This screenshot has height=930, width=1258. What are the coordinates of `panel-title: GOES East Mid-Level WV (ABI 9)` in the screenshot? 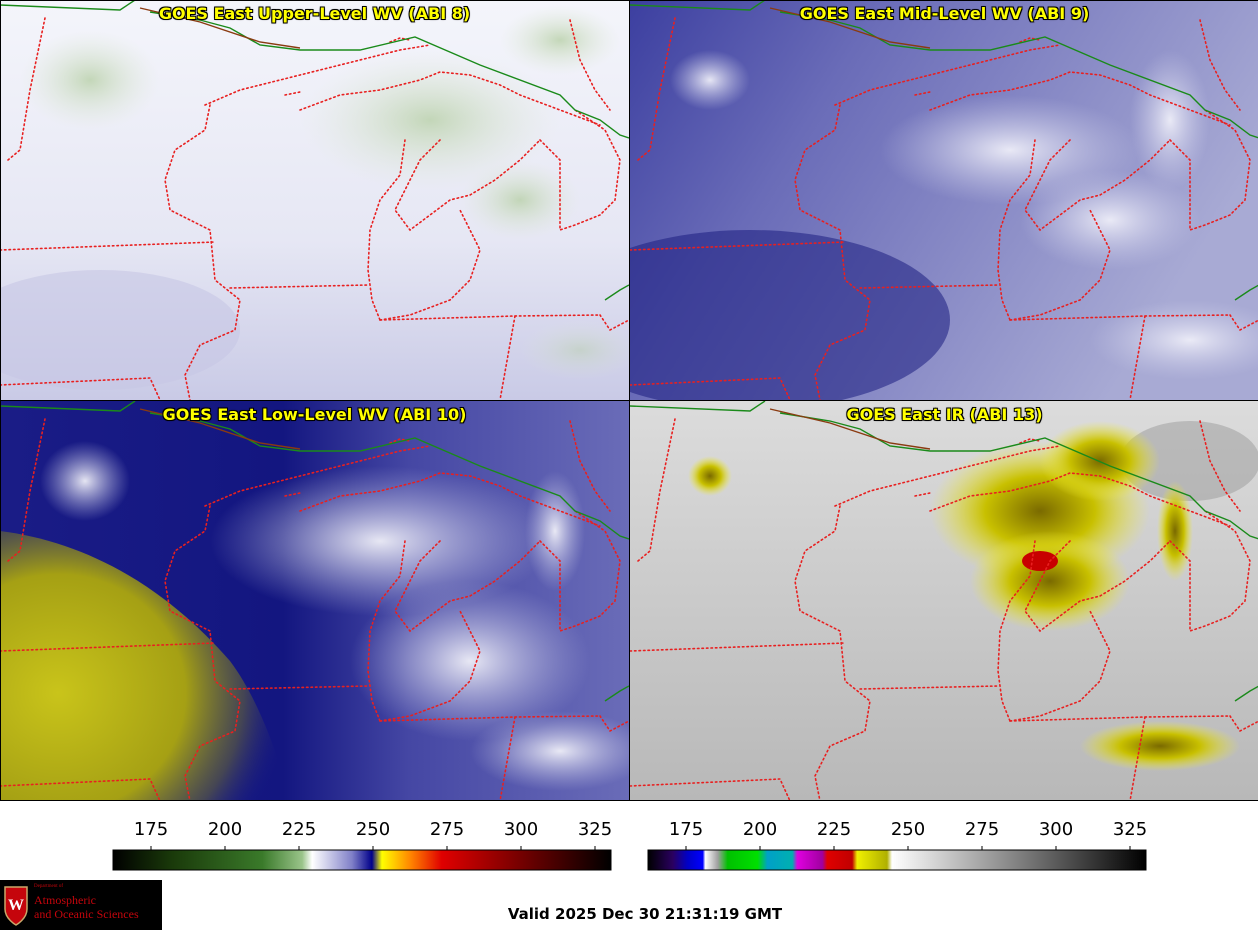 It's located at (944, 13).